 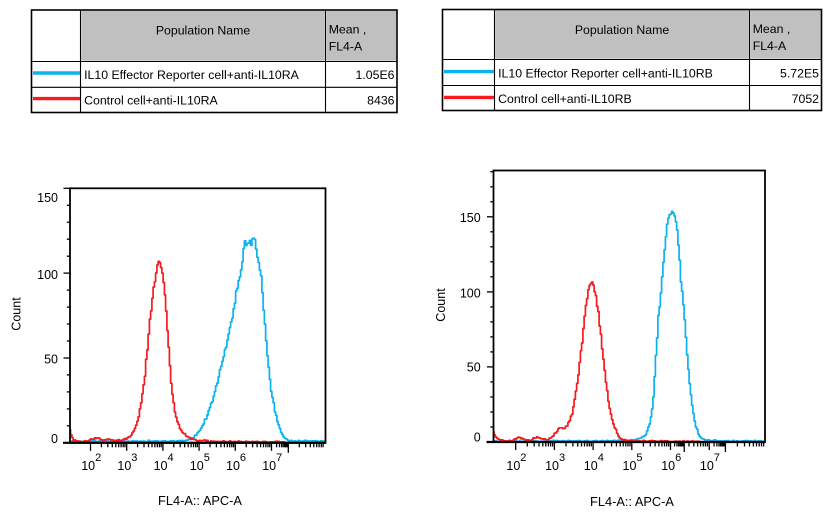 What do you see at coordinates (192, 75) in the screenshot?
I see `svg-text:IL10 Effector Reporter cell+an: IL10 Effector Reporter cell+anti-IL10RA` at bounding box center [192, 75].